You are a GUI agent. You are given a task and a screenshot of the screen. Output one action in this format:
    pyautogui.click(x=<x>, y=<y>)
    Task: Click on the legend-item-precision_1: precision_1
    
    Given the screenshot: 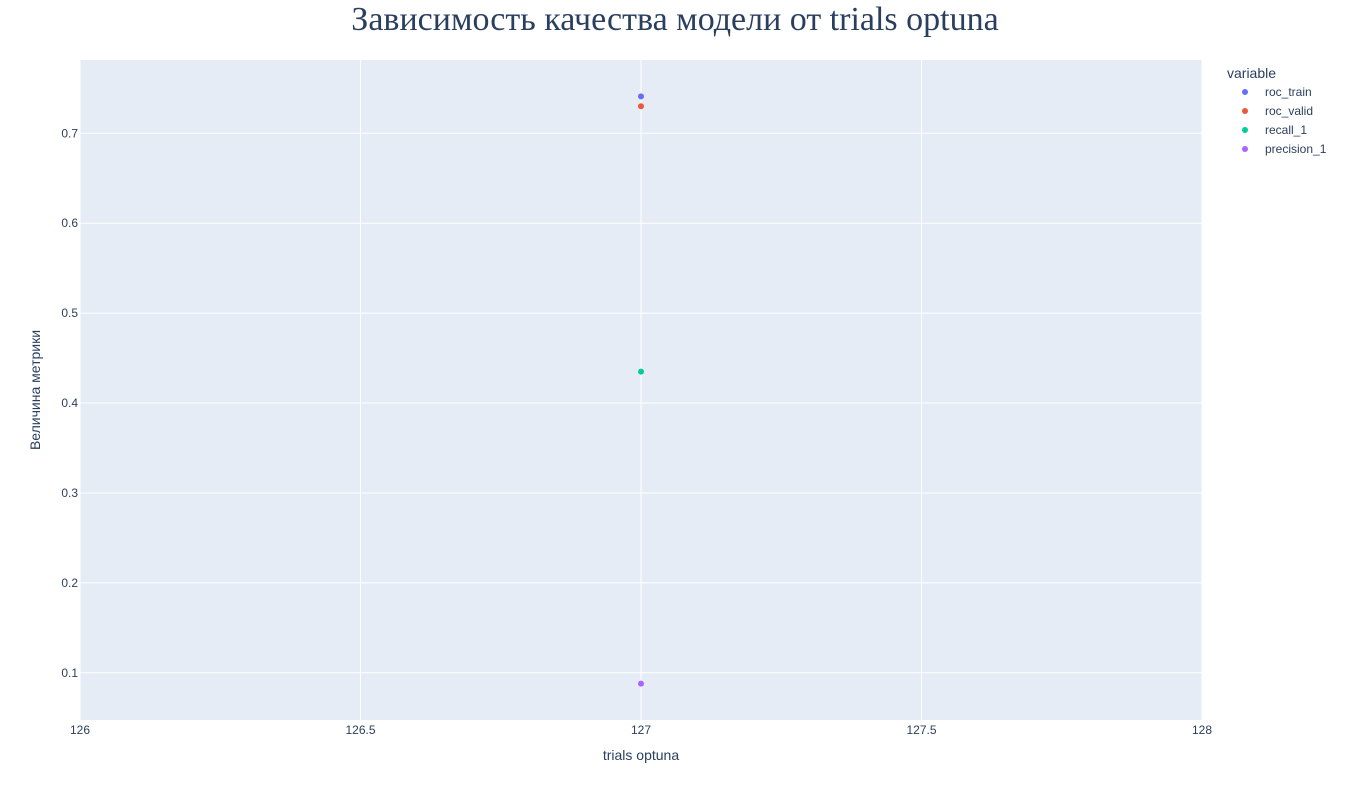 What is the action you would take?
    pyautogui.click(x=1296, y=149)
    